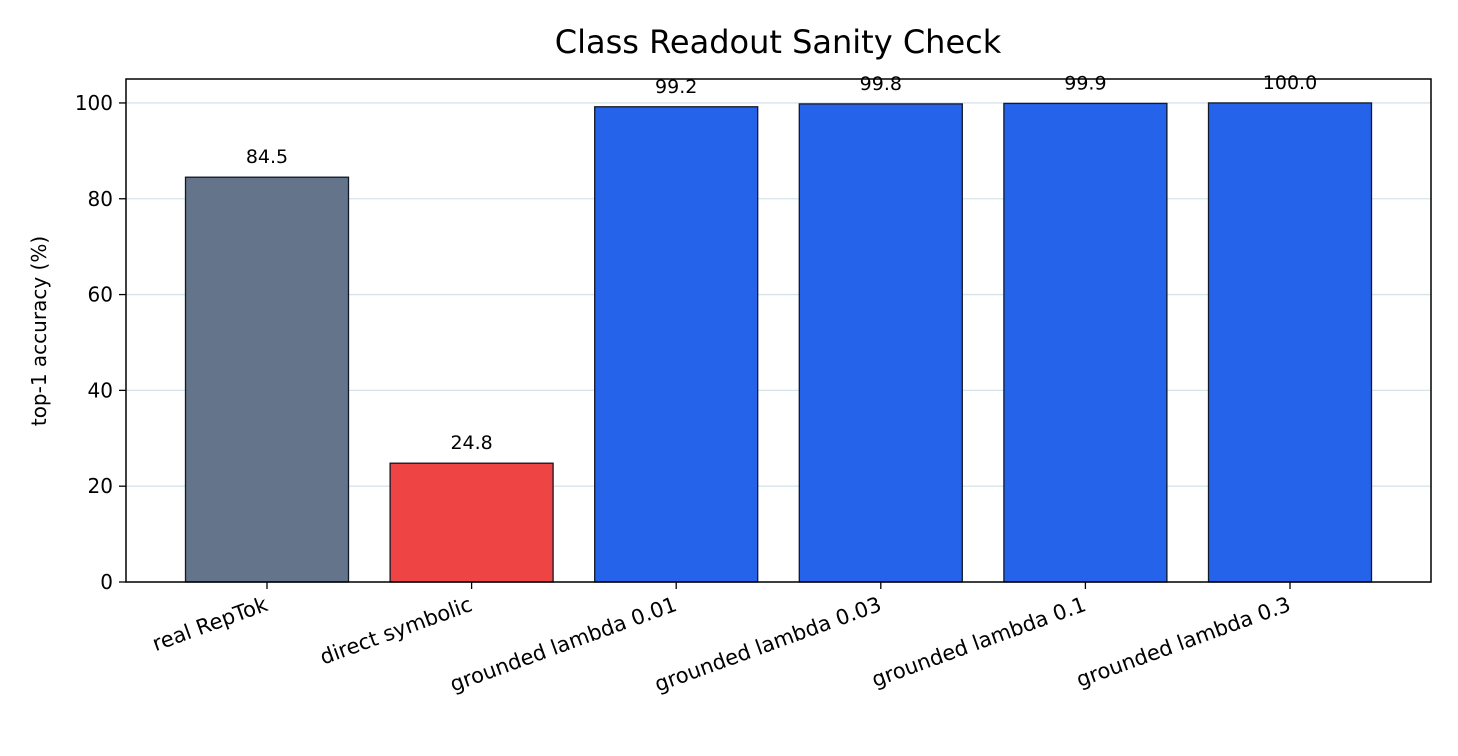  What do you see at coordinates (767, 644) in the screenshot?
I see `x-tick-label: grounded lambda 0.03` at bounding box center [767, 644].